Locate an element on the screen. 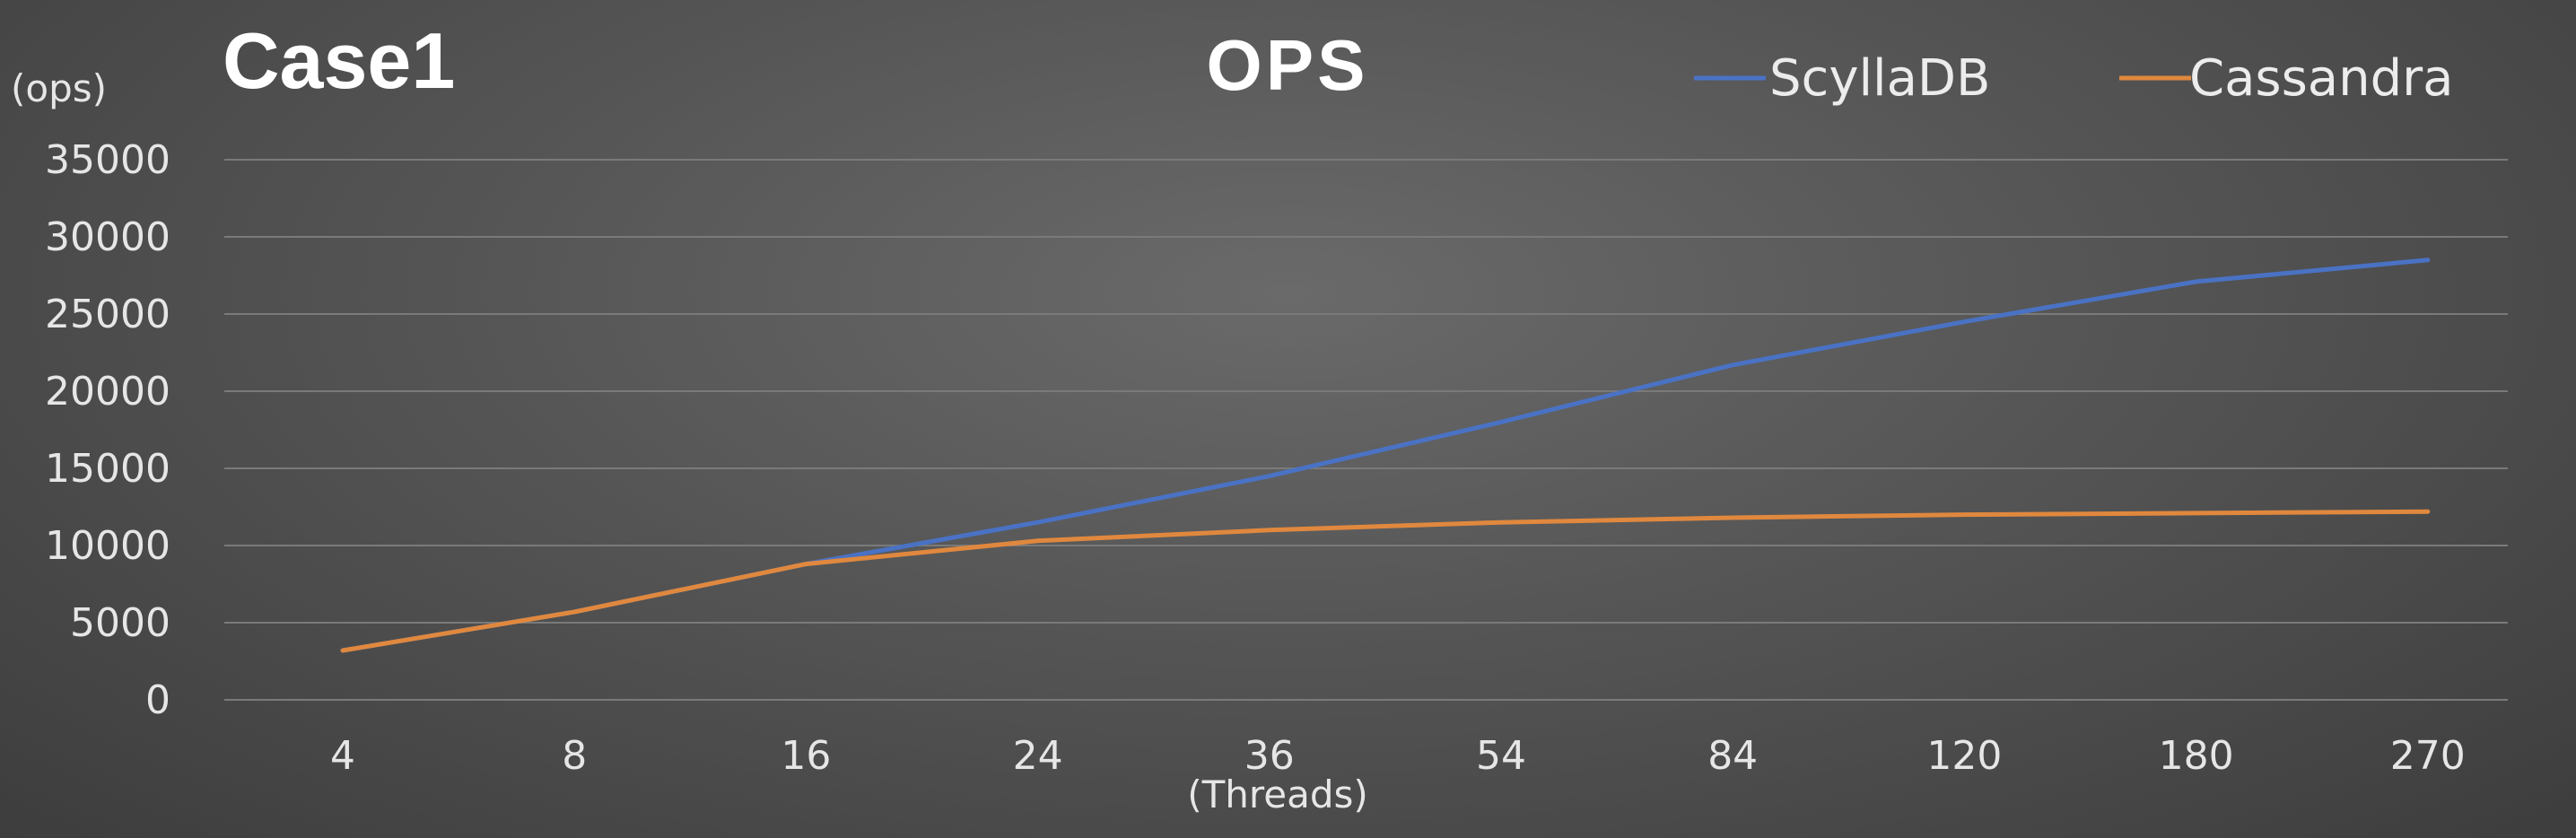 This screenshot has width=2576, height=838. y-tick-label: 5000 is located at coordinates (120, 623).